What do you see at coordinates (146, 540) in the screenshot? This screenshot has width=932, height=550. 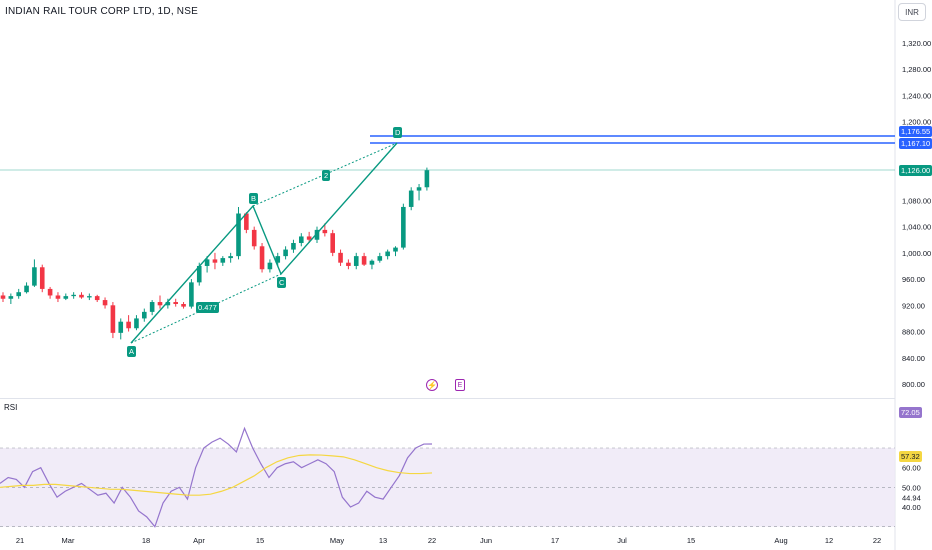 I see `time-tick-label: 18` at bounding box center [146, 540].